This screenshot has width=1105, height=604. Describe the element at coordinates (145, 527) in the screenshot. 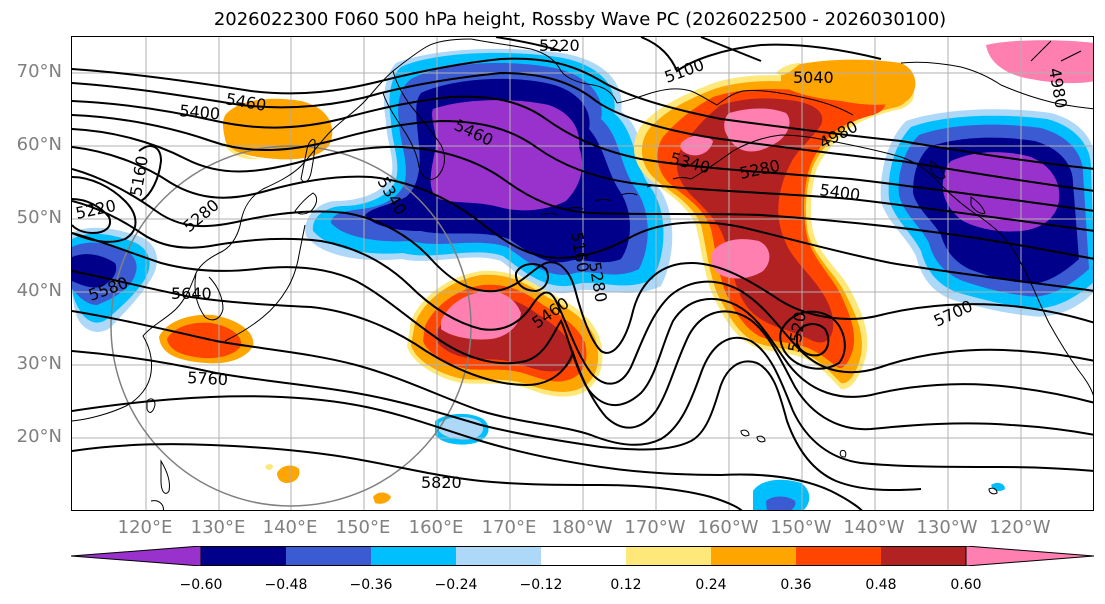

I see `lon-label-120e: 120°E` at that location.